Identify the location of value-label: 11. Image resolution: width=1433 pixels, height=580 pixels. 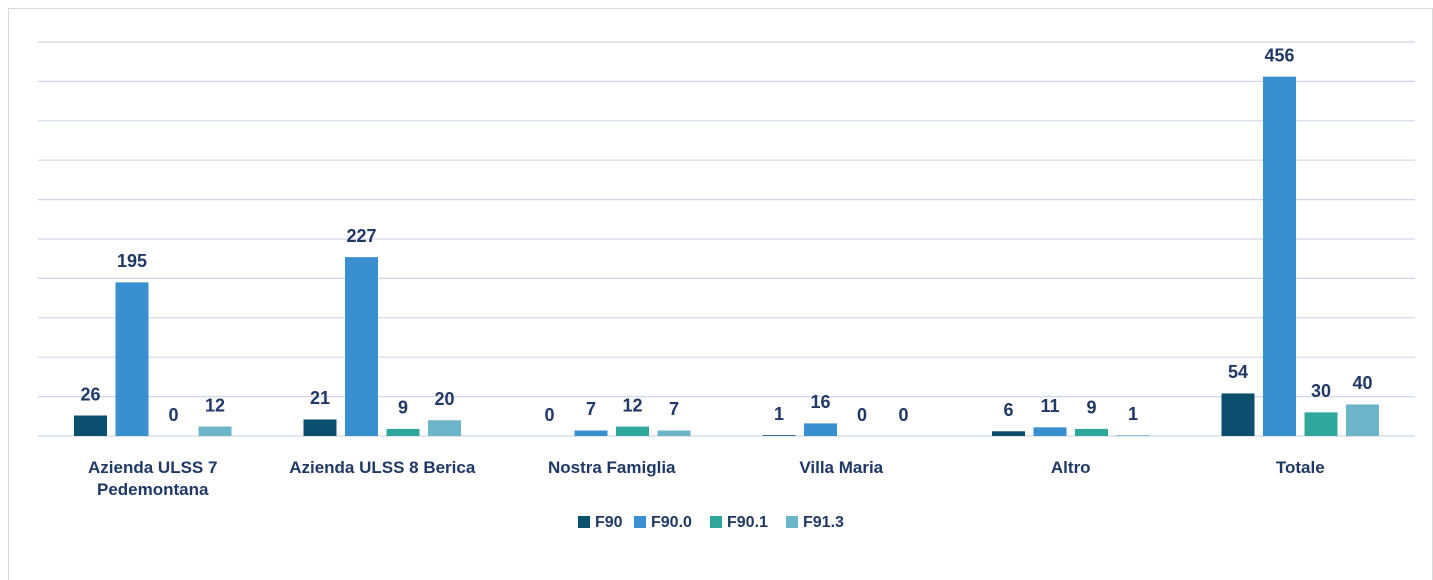
(1049, 406).